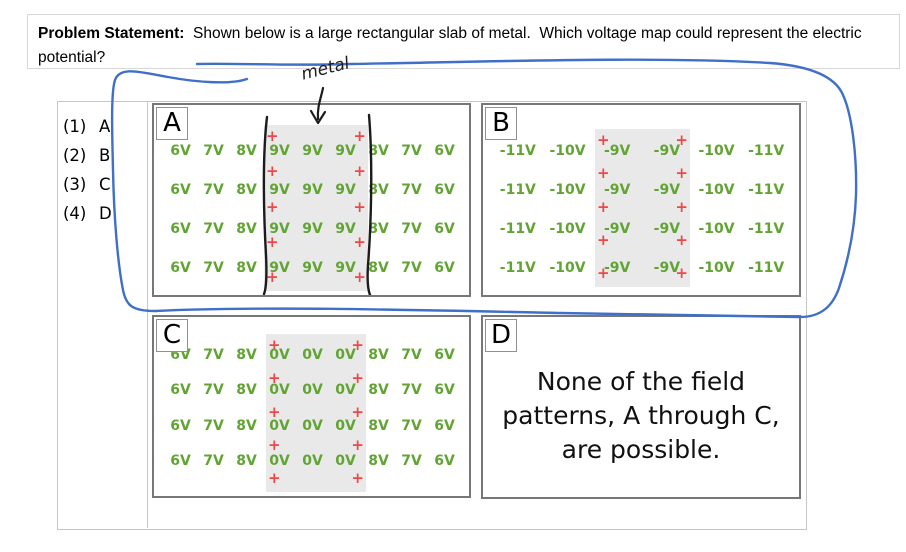  I want to click on panel-label-d: D, so click(501, 335).